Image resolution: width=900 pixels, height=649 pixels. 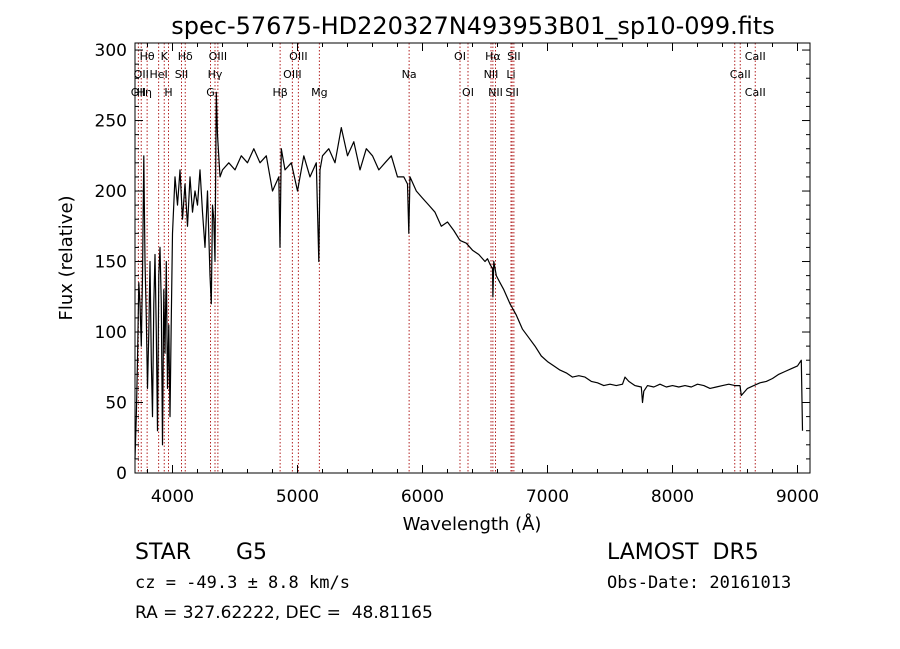 I want to click on x-tick-label-0: 4000, so click(x=172, y=497).